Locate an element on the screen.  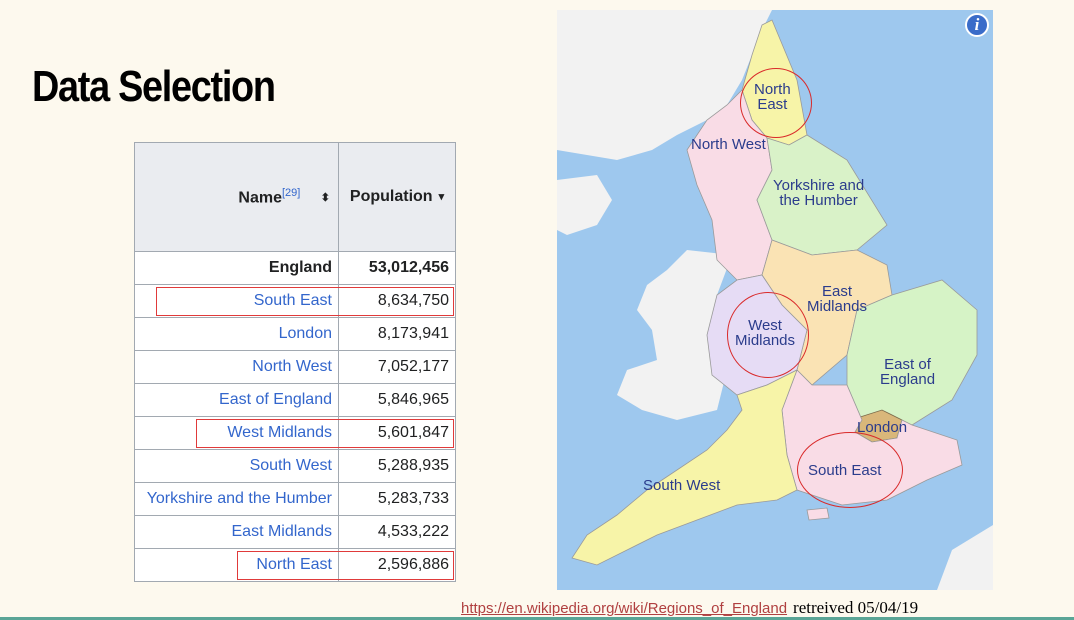
name-column-header: Name[29] ⬍ is located at coordinates (236, 197).